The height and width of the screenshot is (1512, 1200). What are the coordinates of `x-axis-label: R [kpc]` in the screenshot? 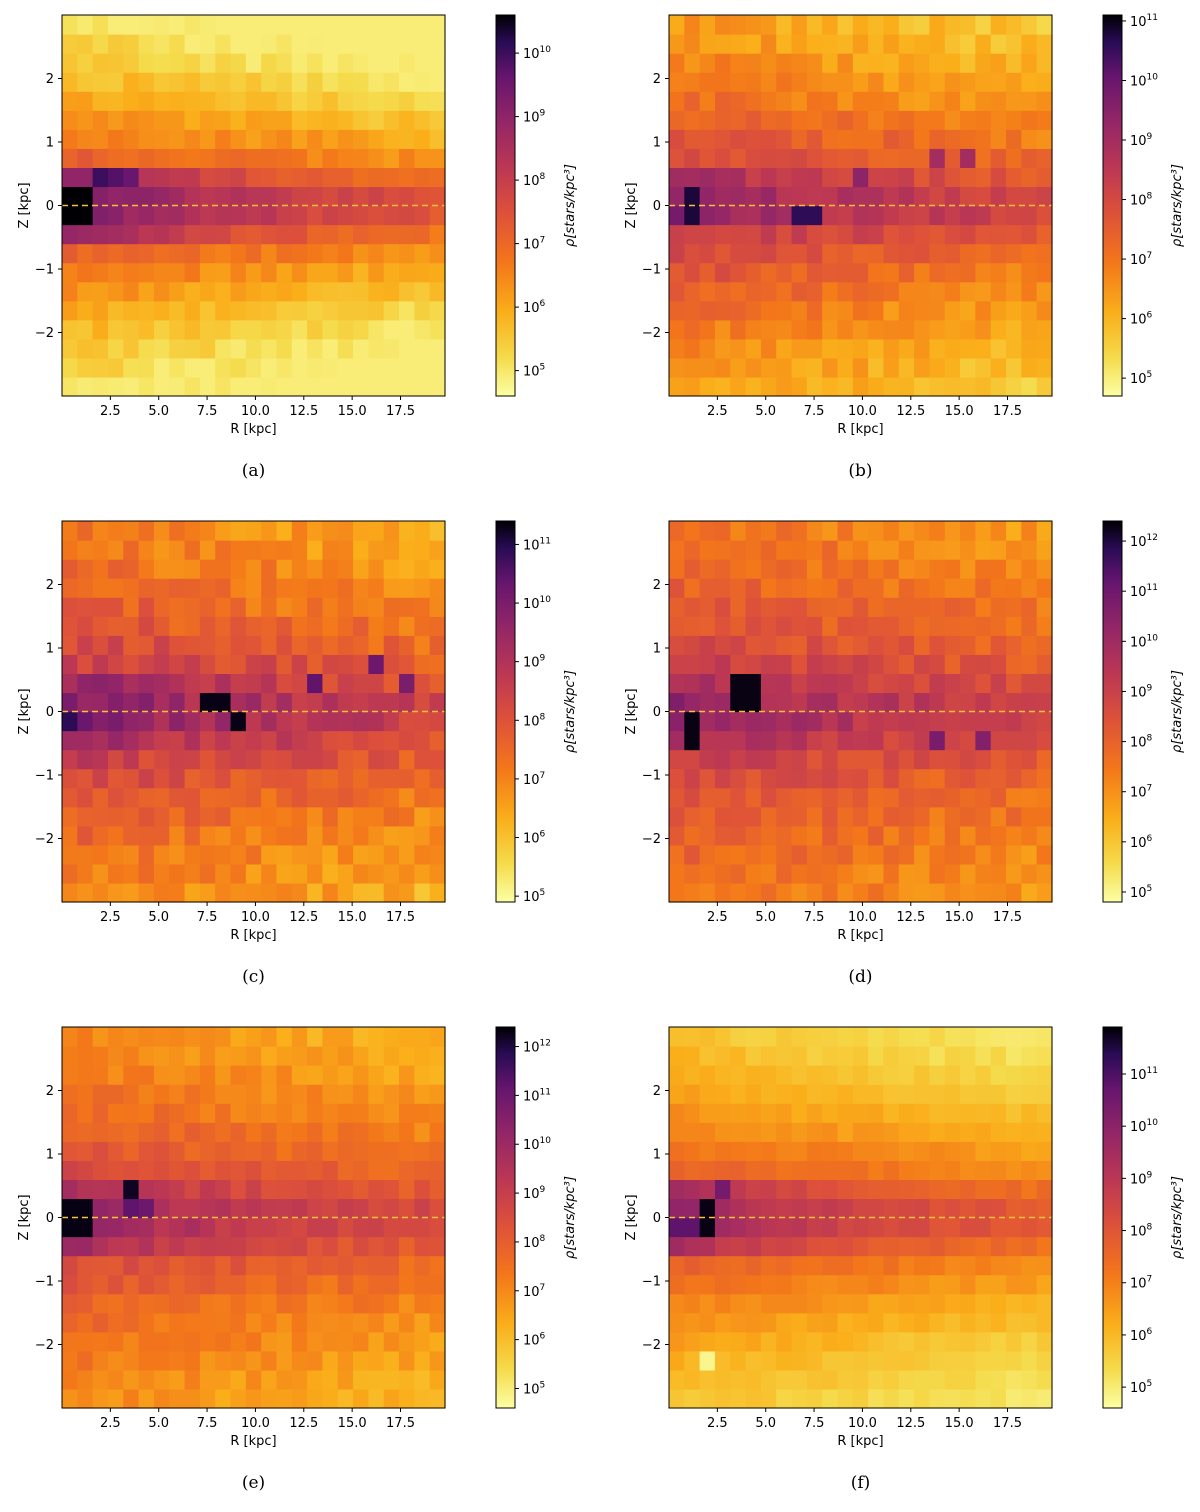 It's located at (253, 429).